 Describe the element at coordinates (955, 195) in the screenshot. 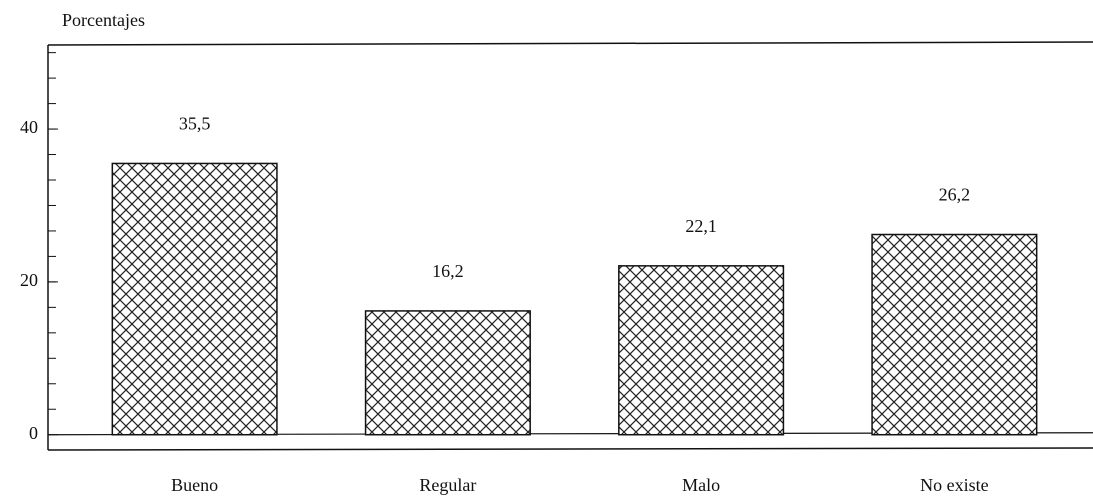

I see `value-label: 26,2` at that location.